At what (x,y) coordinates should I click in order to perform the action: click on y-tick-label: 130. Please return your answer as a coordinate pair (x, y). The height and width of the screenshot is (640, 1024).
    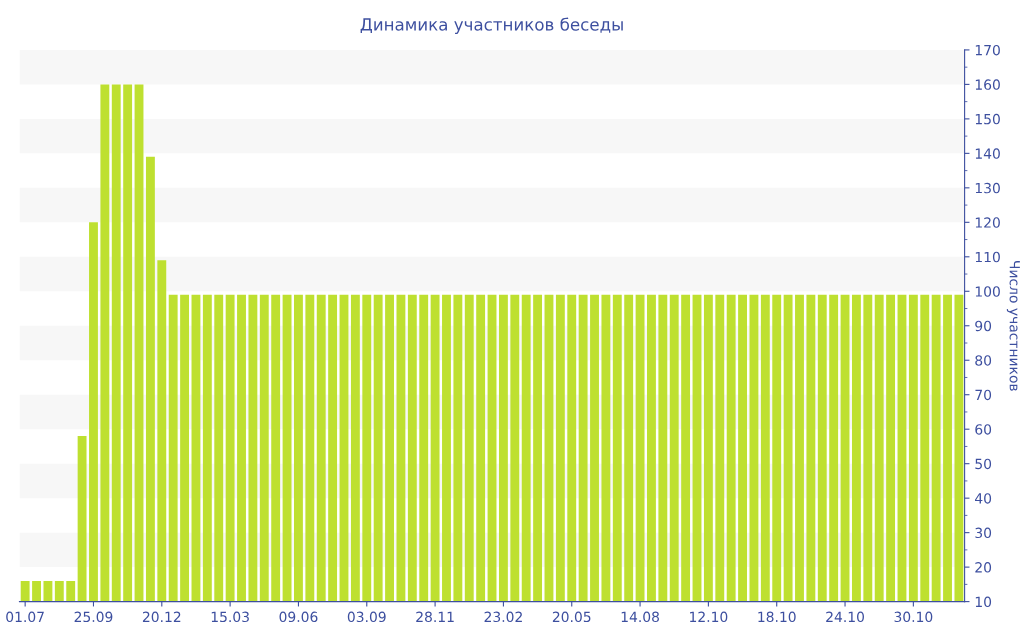
    Looking at the image, I should click on (987, 188).